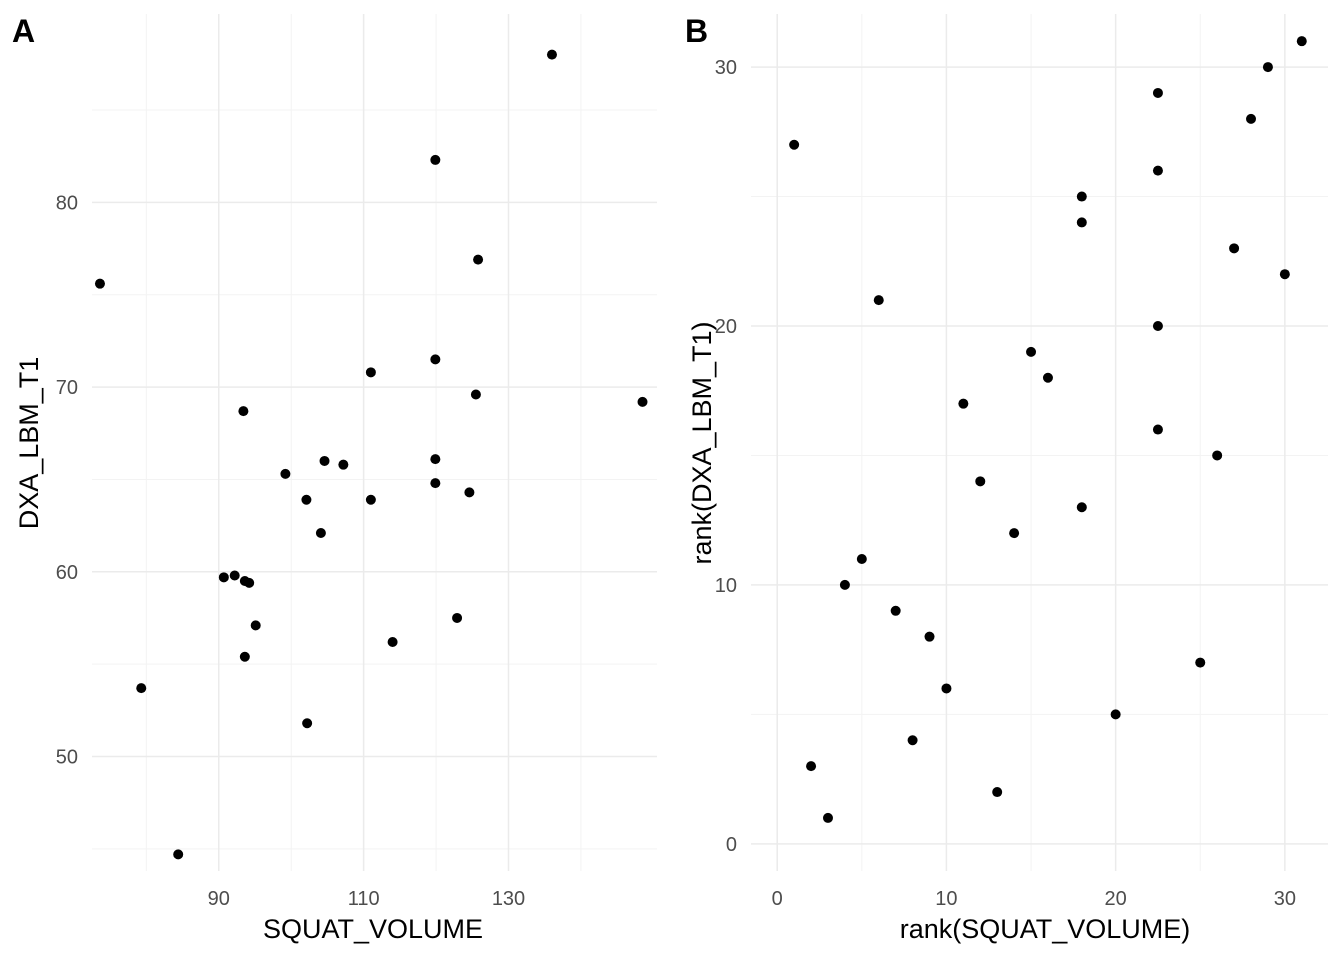 The height and width of the screenshot is (960, 1344). What do you see at coordinates (702, 442) in the screenshot?
I see `panel-b-y-axis-title: rank(DXA_LBM_T1)` at bounding box center [702, 442].